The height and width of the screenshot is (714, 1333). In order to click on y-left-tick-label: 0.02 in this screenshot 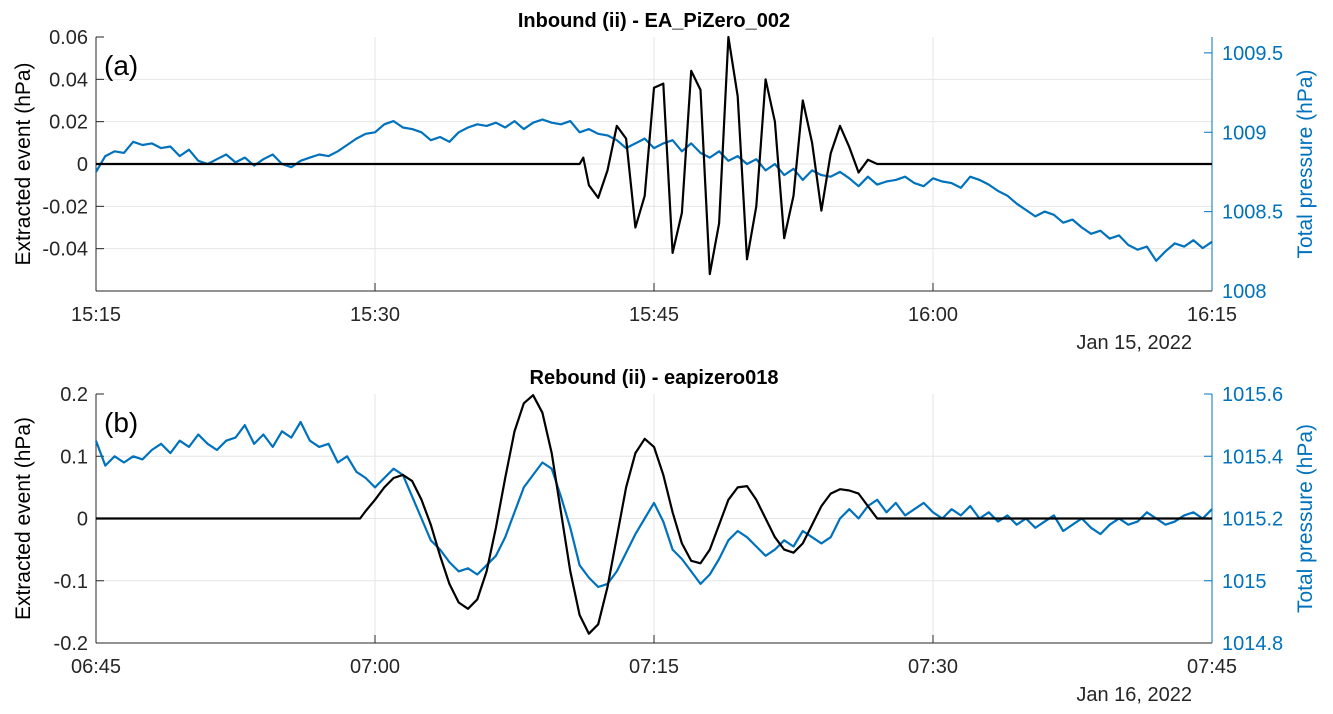, I will do `click(68, 123)`.